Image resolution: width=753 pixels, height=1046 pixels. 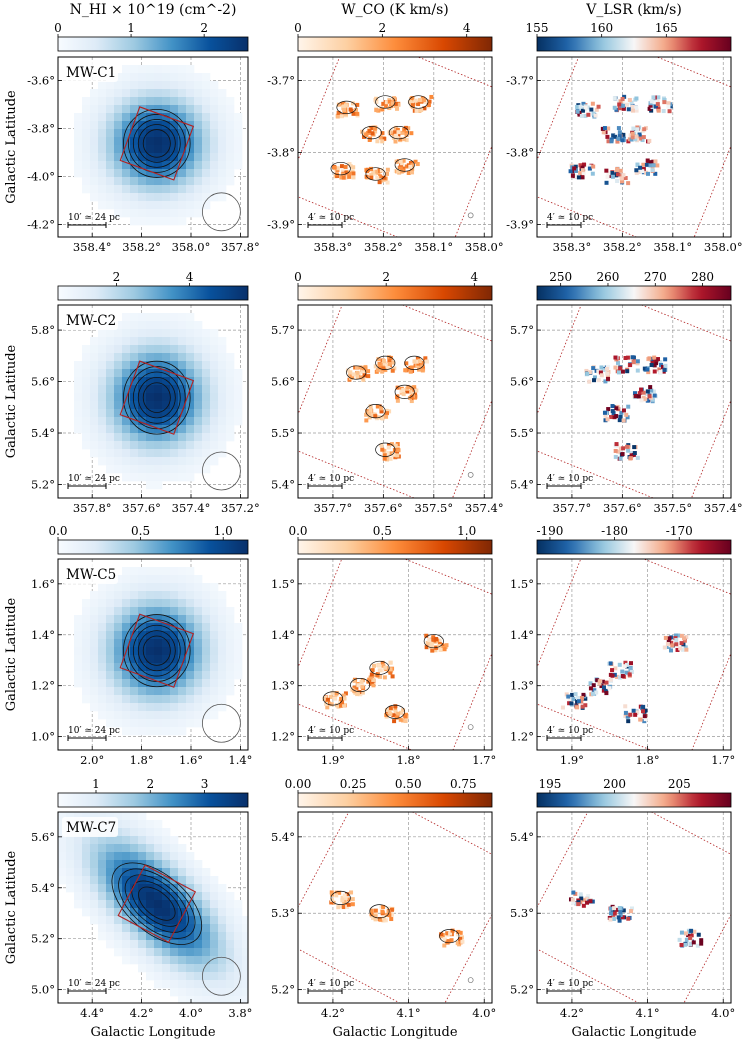 I want to click on colorbar-tick-label: 160, so click(x=601, y=28).